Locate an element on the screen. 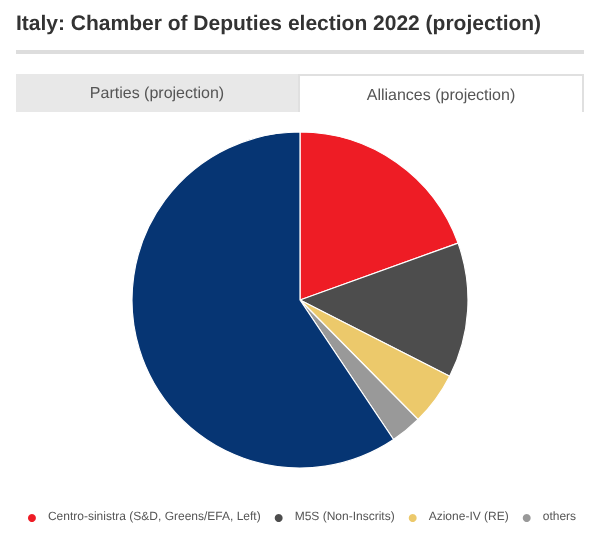  chart-title: Italy: Chamber of Deputies election 2022 (projection) is located at coordinates (279, 24).